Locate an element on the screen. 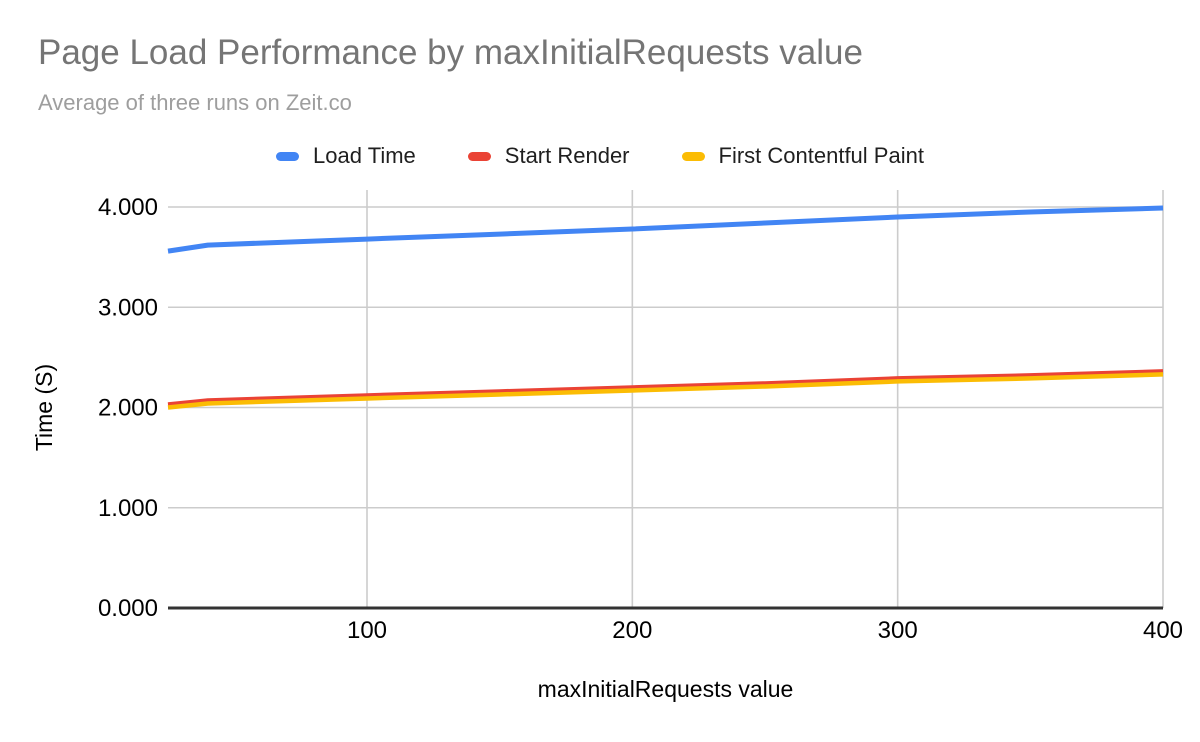 The image size is (1200, 742). legend-item-start-render: Start Render is located at coordinates (548, 156).